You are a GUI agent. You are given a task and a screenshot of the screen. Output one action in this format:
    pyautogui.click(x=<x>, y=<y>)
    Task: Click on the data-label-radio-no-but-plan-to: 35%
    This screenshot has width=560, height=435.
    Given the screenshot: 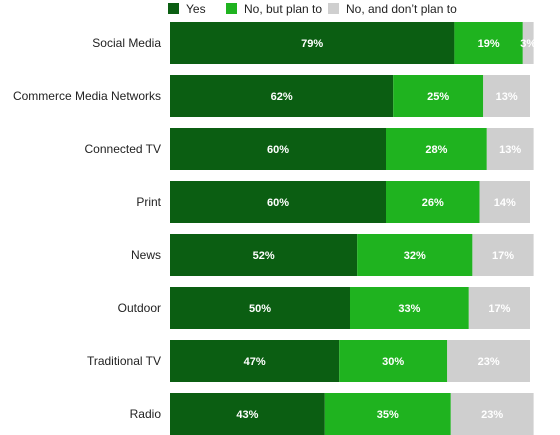 What is the action you would take?
    pyautogui.click(x=388, y=415)
    